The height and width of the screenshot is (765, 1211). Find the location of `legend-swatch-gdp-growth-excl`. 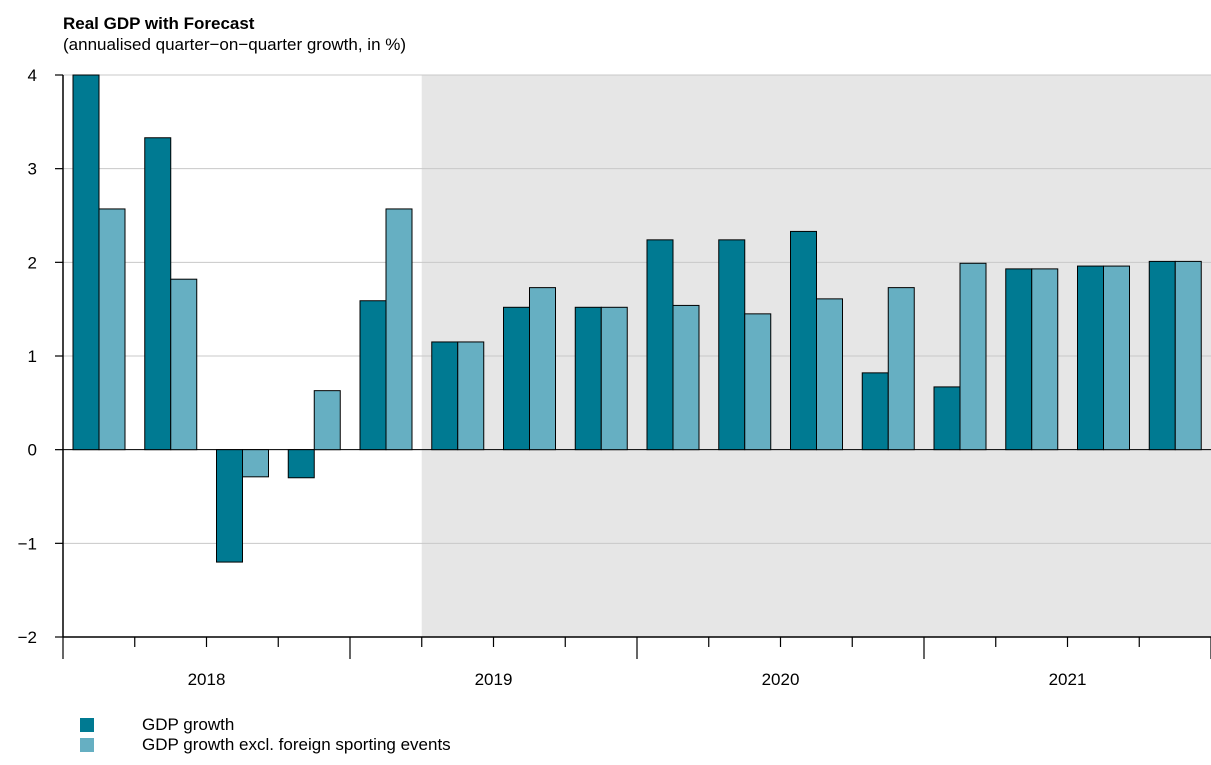

legend-swatch-gdp-growth-excl is located at coordinates (87, 745).